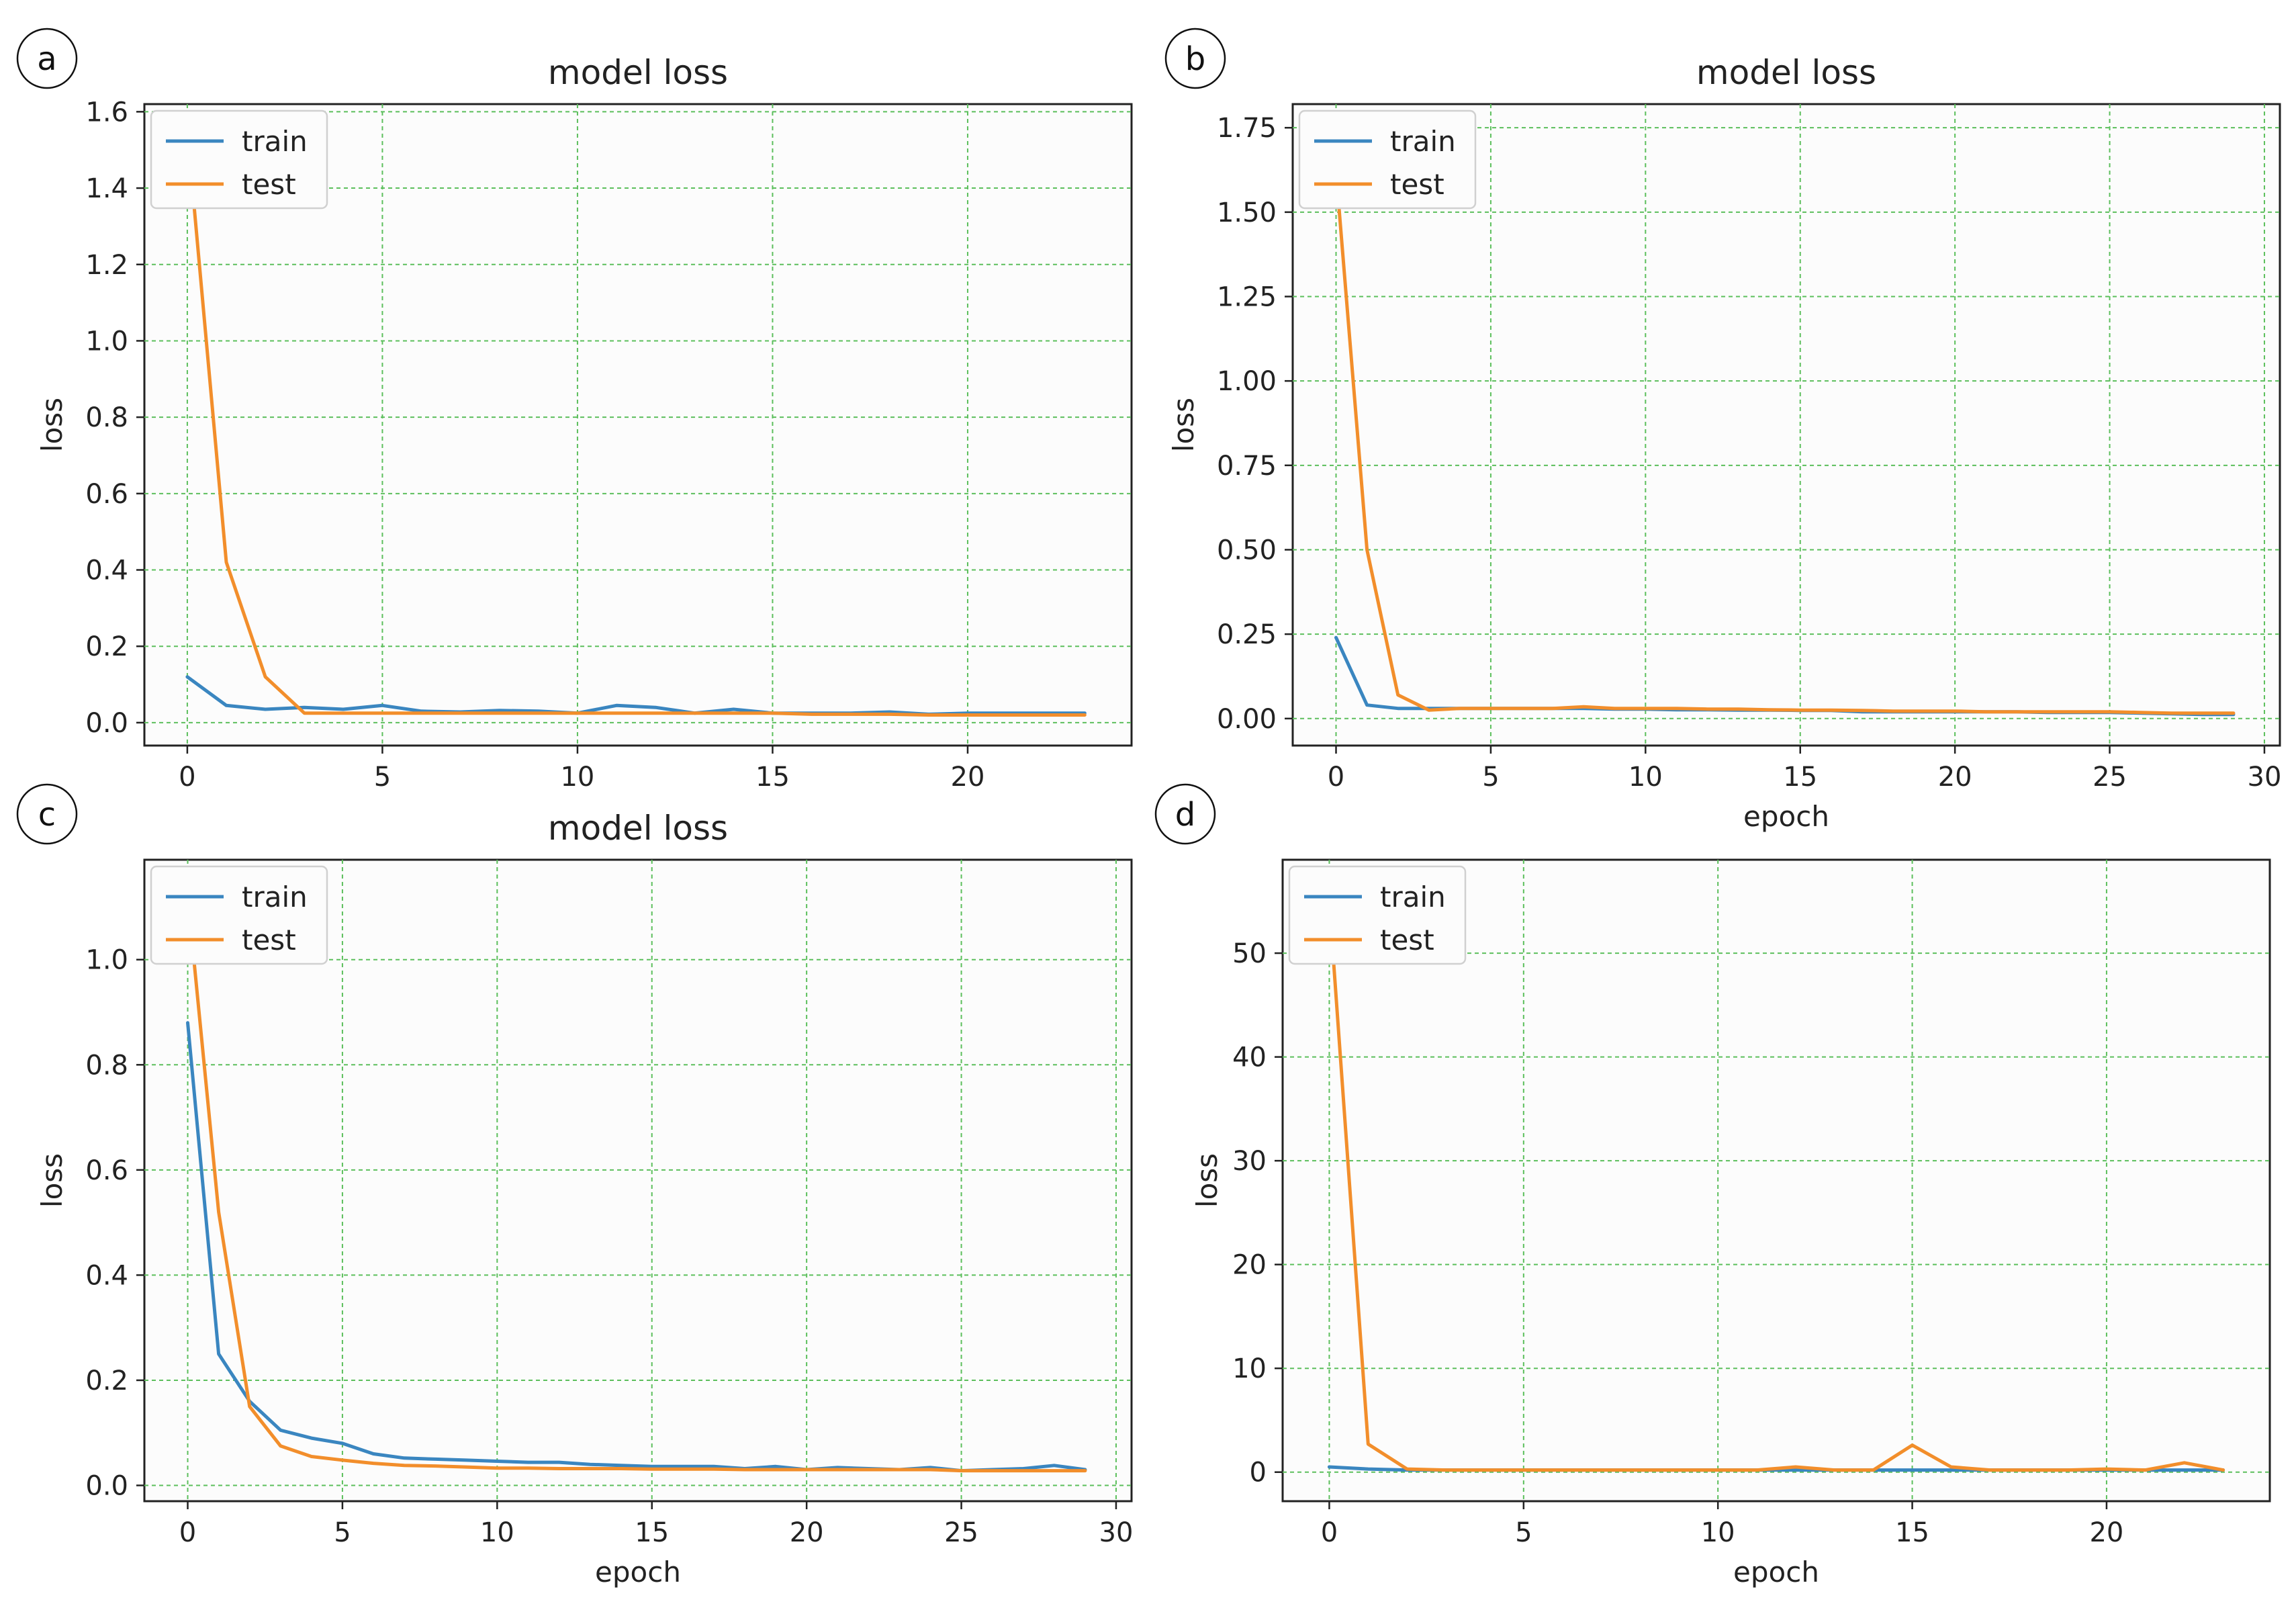 This screenshot has height=1610, width=2296. What do you see at coordinates (1258, 1473) in the screenshot?
I see `y-tick-label: 0` at bounding box center [1258, 1473].